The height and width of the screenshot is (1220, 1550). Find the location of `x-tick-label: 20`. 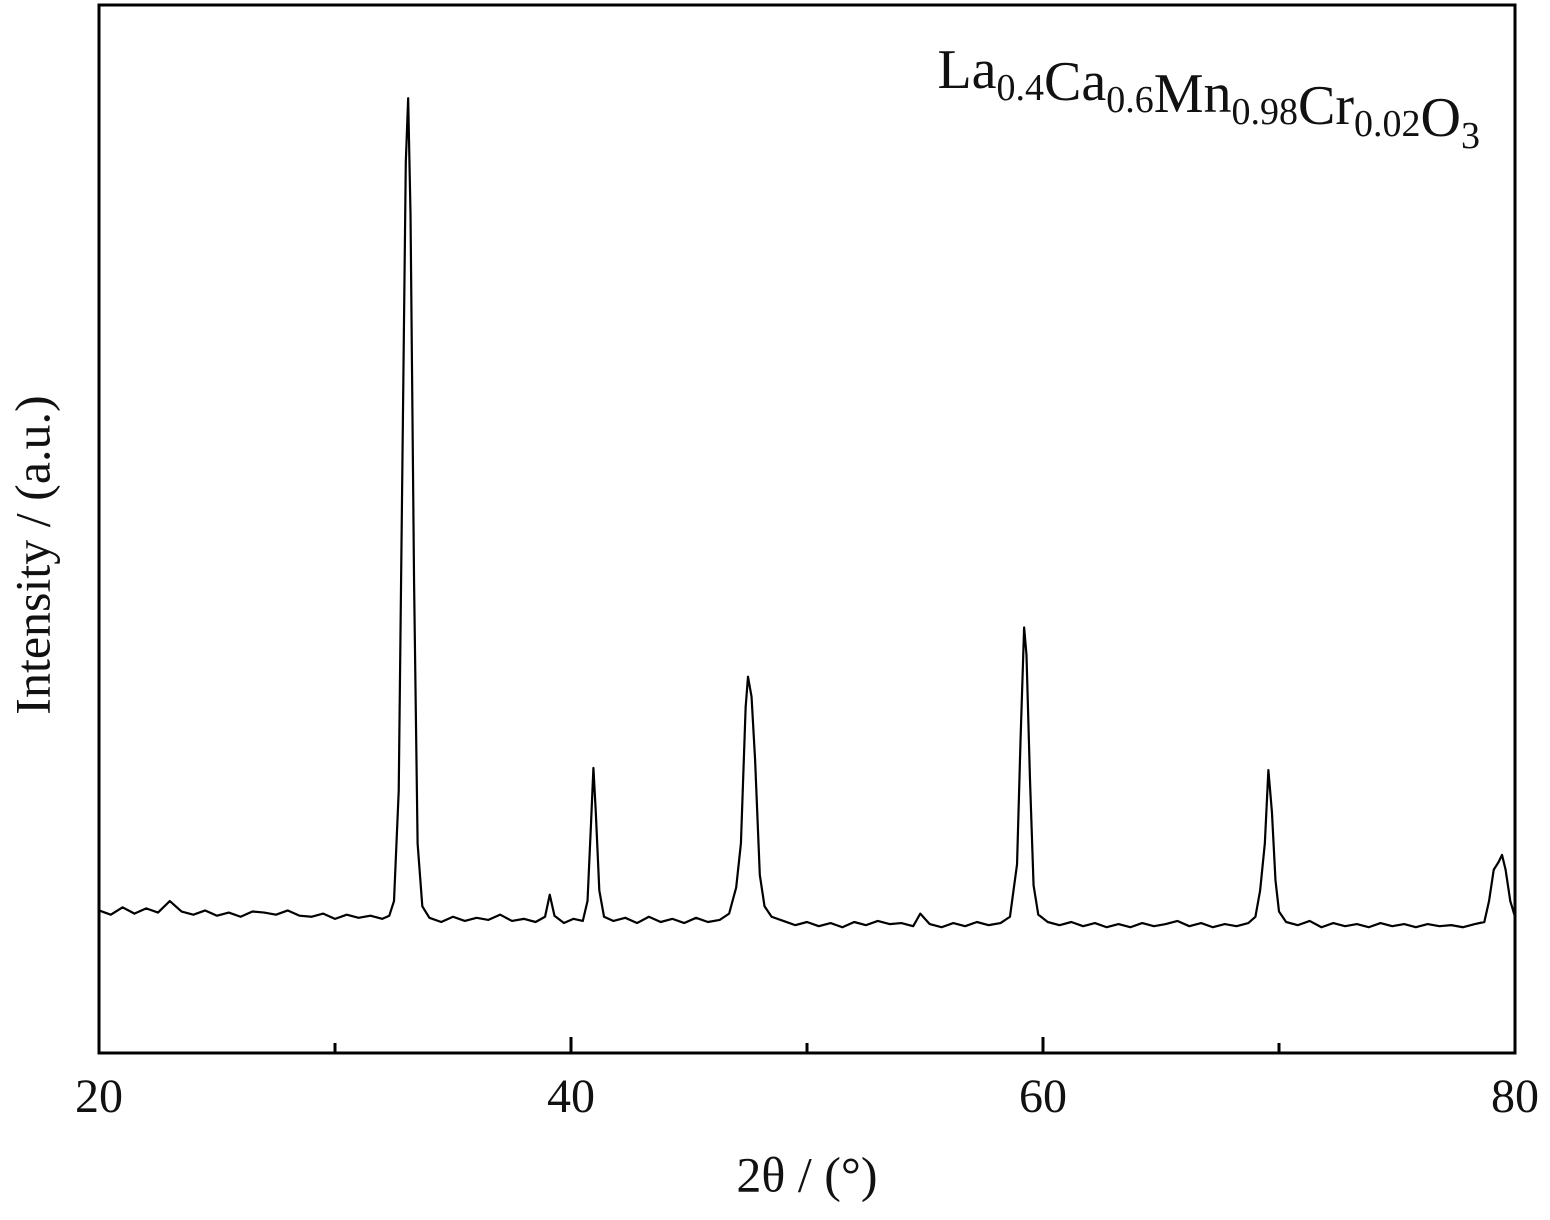

x-tick-label: 20 is located at coordinates (99, 1096).